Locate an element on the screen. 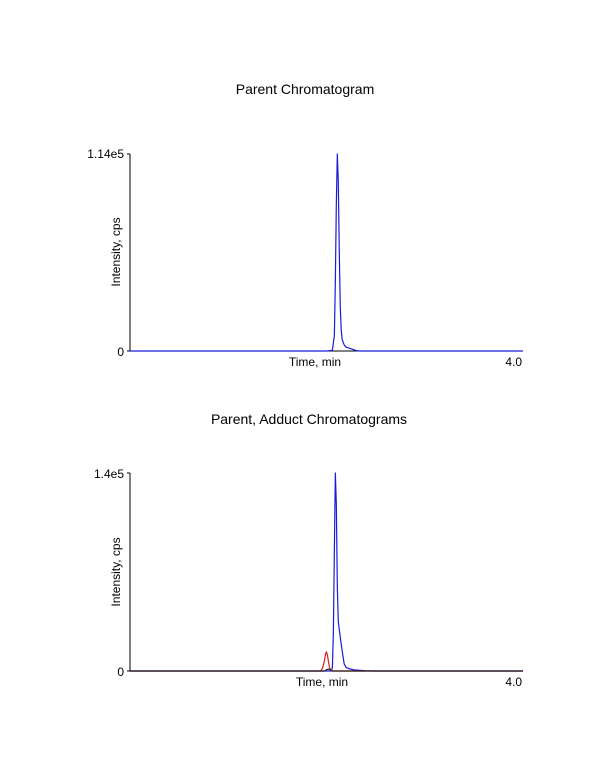 The width and height of the screenshot is (610, 765). series-line-adduct is located at coordinates (326, 661).